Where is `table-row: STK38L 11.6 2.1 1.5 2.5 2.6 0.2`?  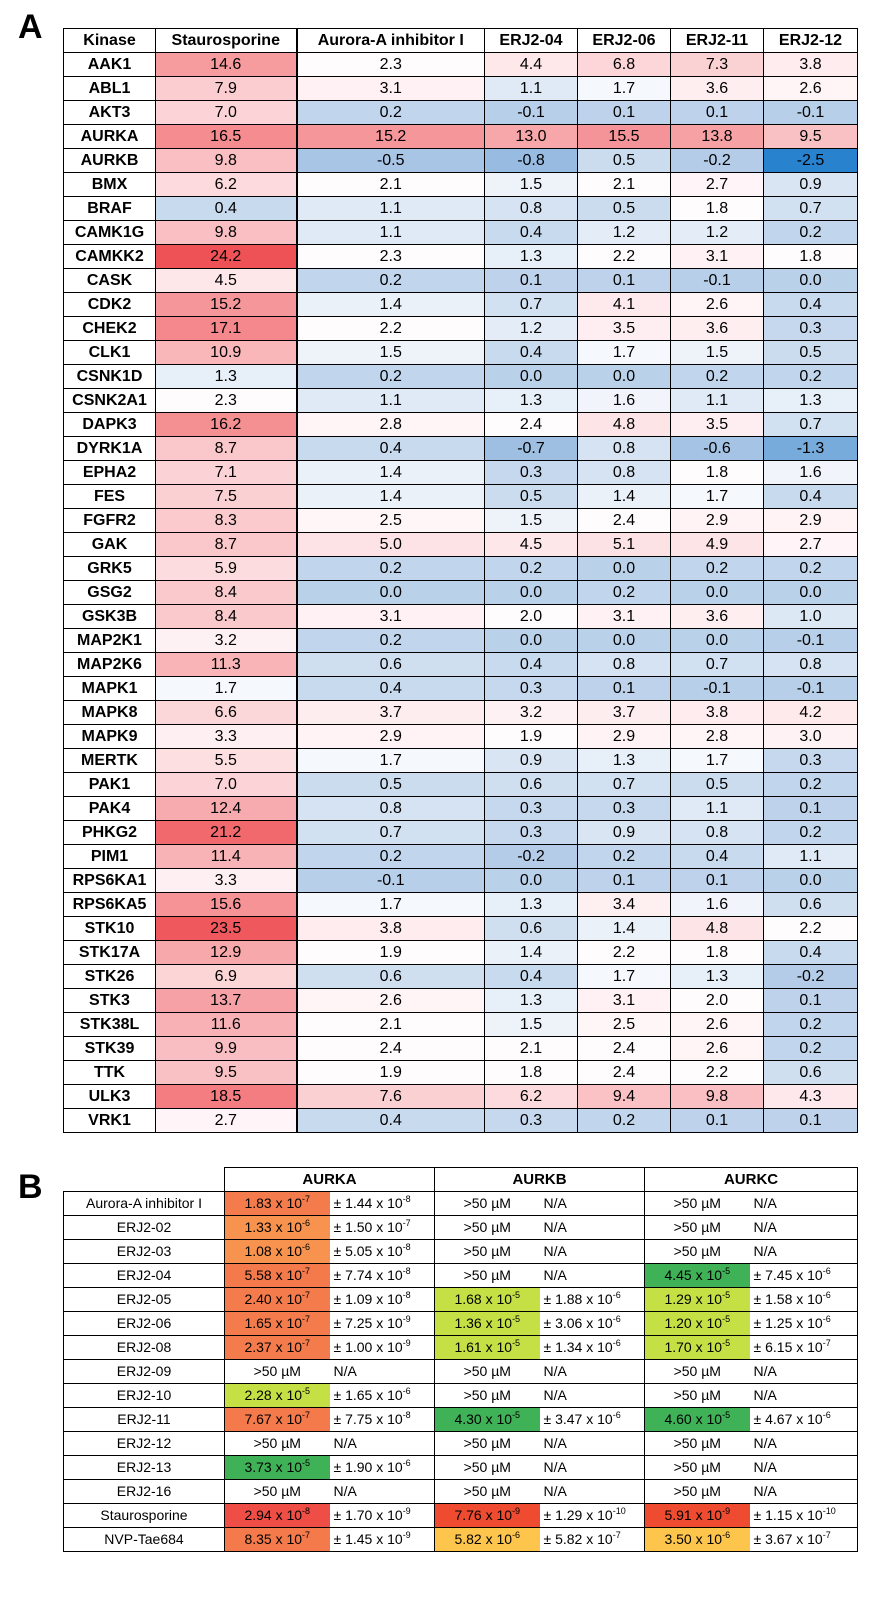
table-row: STK38L 11.6 2.1 1.5 2.5 2.6 0.2 is located at coordinates (460, 1024).